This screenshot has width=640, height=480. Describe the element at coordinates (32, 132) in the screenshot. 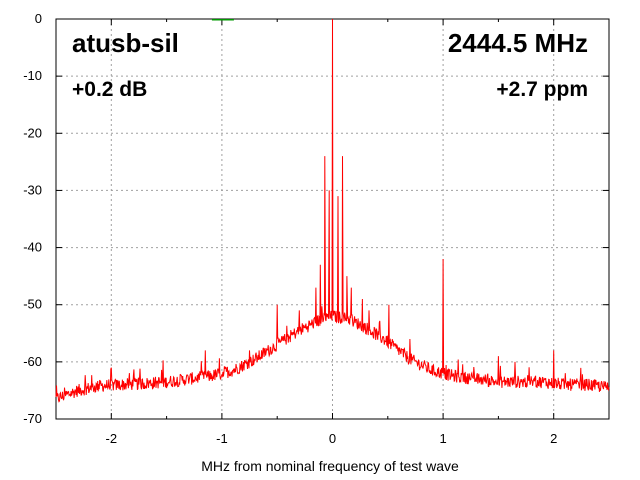

I see `y-tick-label: -20` at that location.